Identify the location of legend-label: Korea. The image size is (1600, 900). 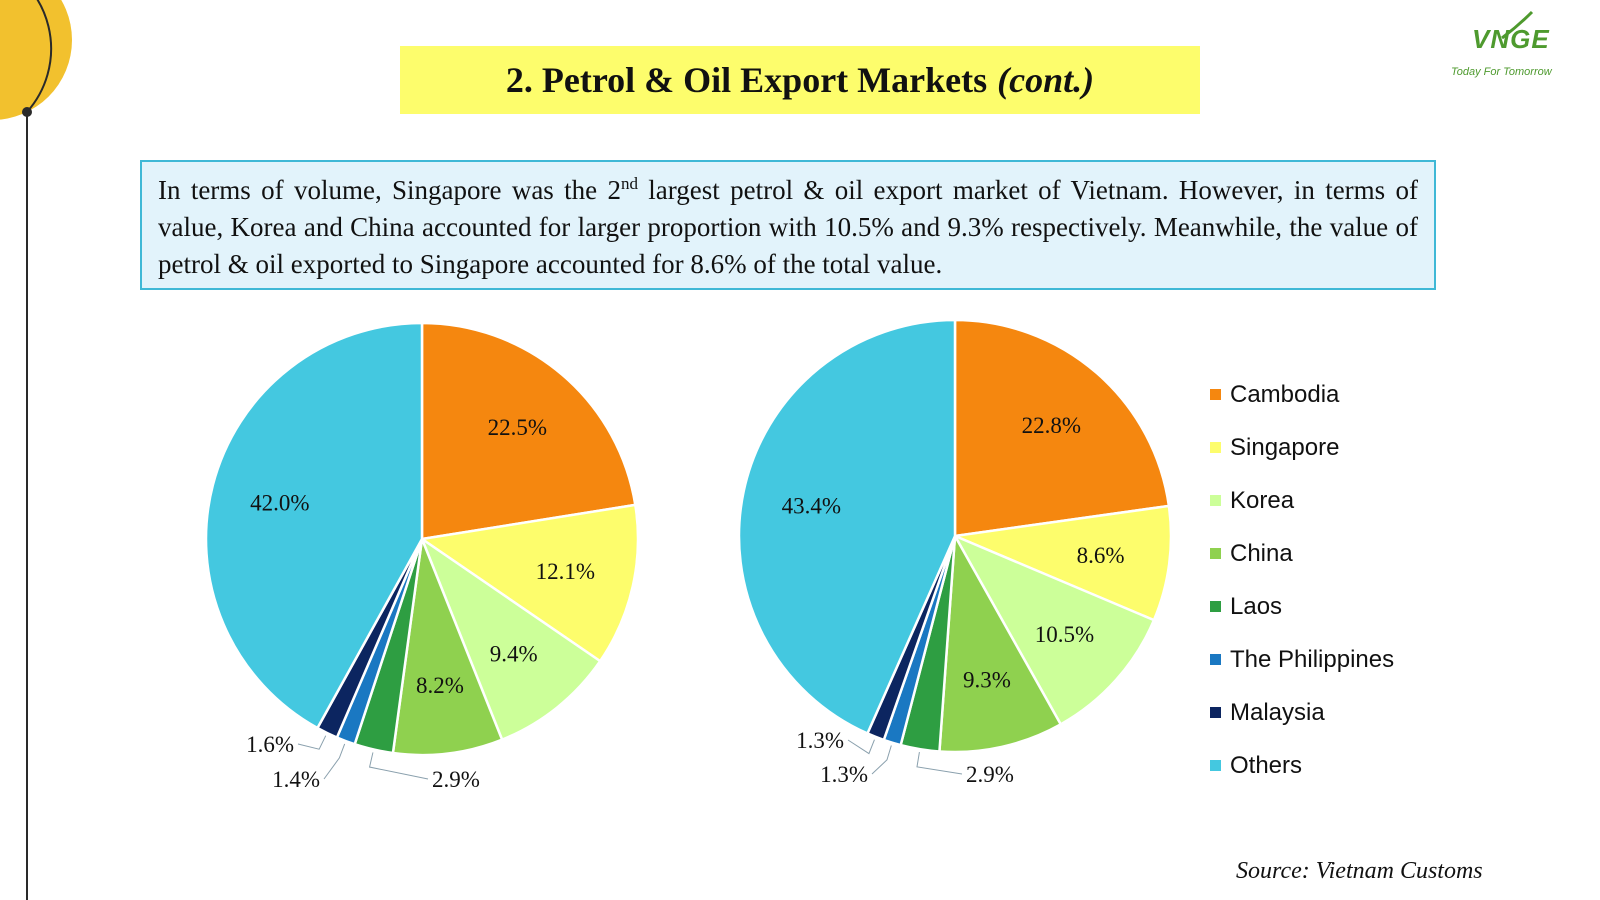
(1262, 500).